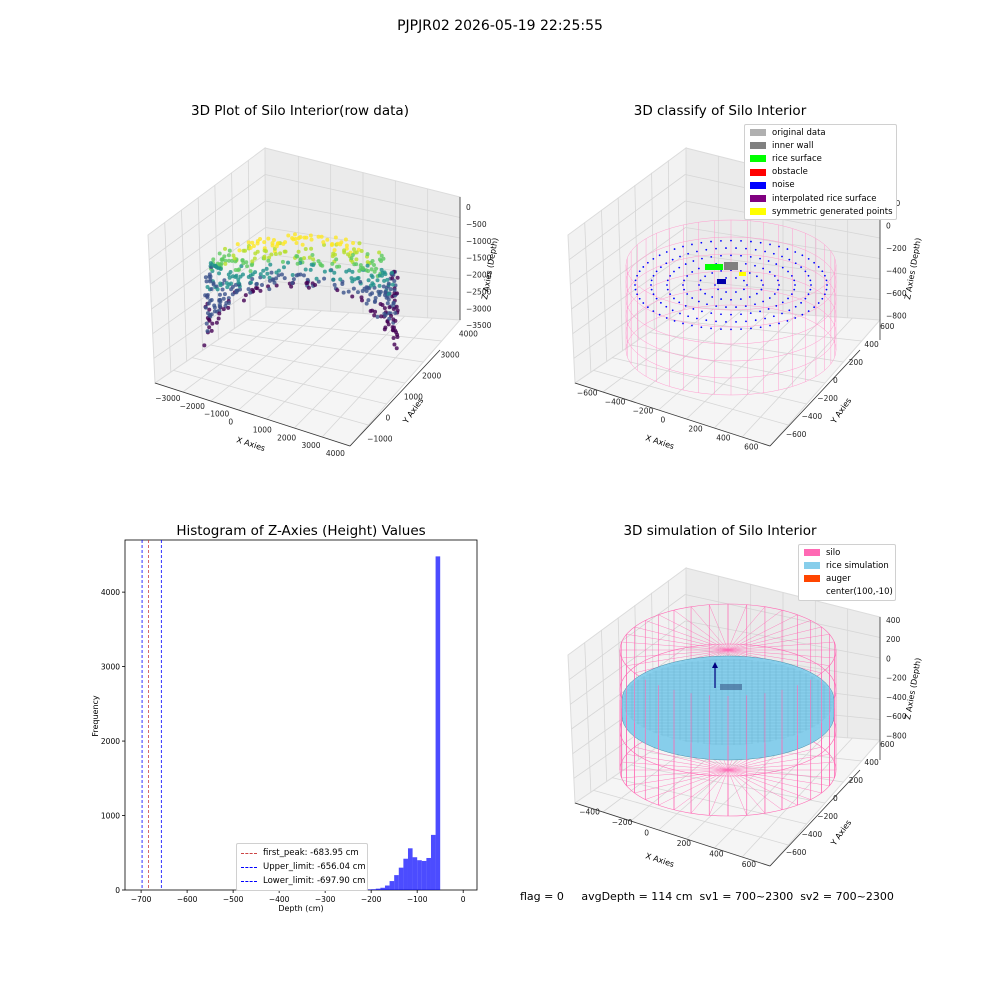  Describe the element at coordinates (721, 281) in the screenshot. I see `noise-cluster` at that location.